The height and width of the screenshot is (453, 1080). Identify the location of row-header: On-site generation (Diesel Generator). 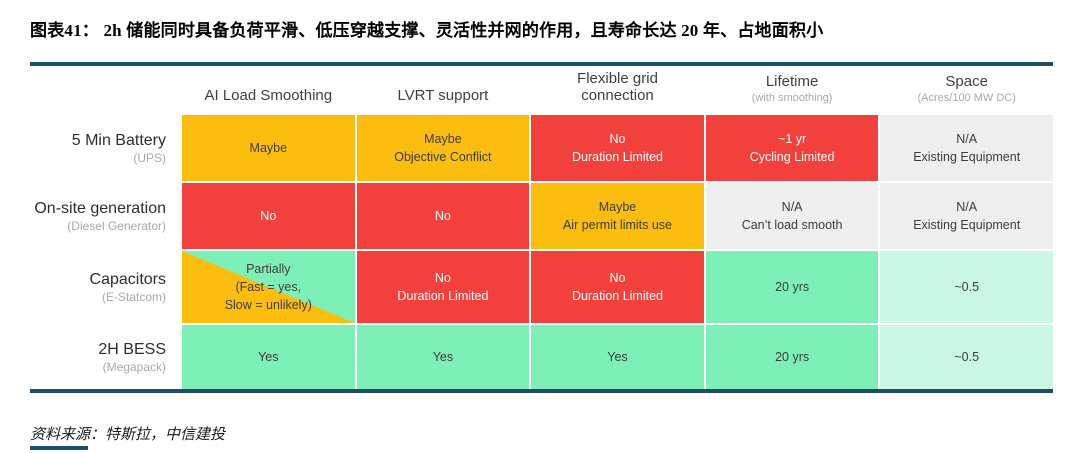
(105, 216).